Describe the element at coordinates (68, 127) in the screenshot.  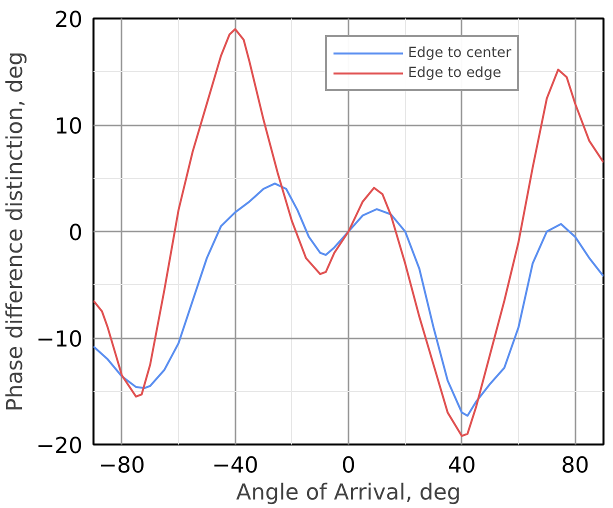
I see `y-tick-label: 10` at that location.